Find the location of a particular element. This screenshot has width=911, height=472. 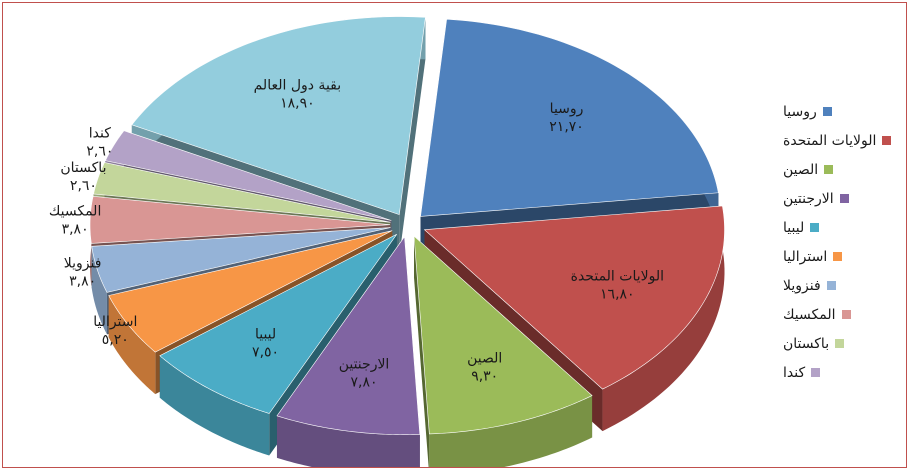

legend-label: فنزويلا is located at coordinates (802, 285).